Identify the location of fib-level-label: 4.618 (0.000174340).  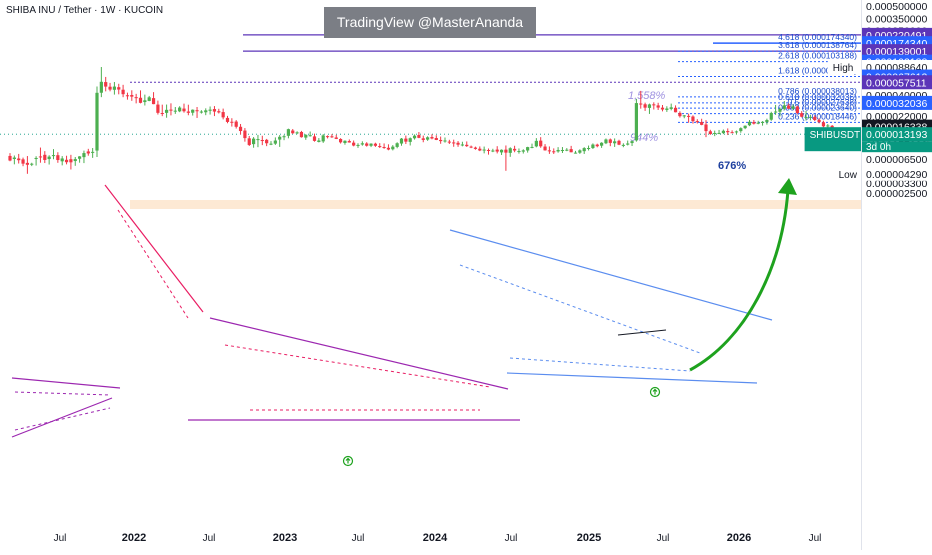
(817, 37).